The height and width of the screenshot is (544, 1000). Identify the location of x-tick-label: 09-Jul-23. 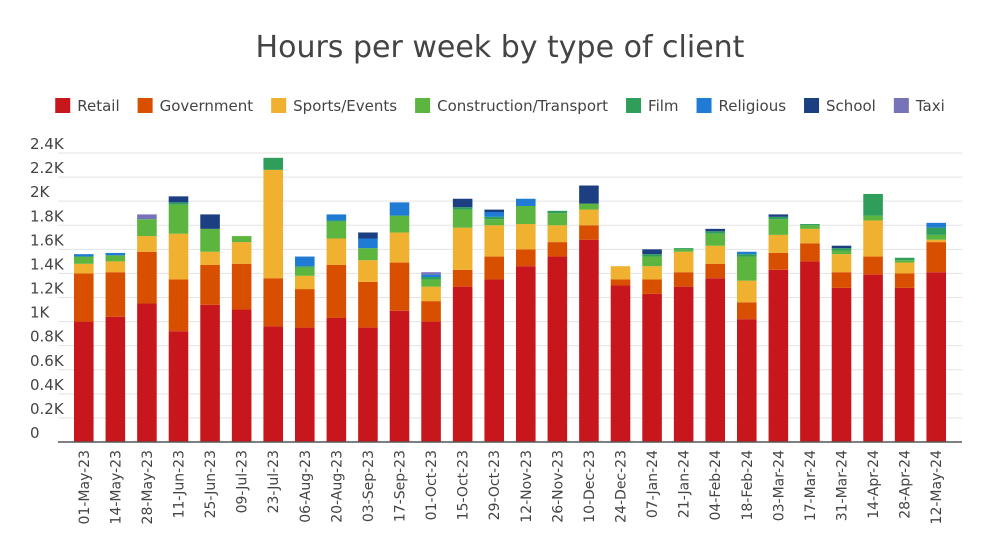
(243, 481).